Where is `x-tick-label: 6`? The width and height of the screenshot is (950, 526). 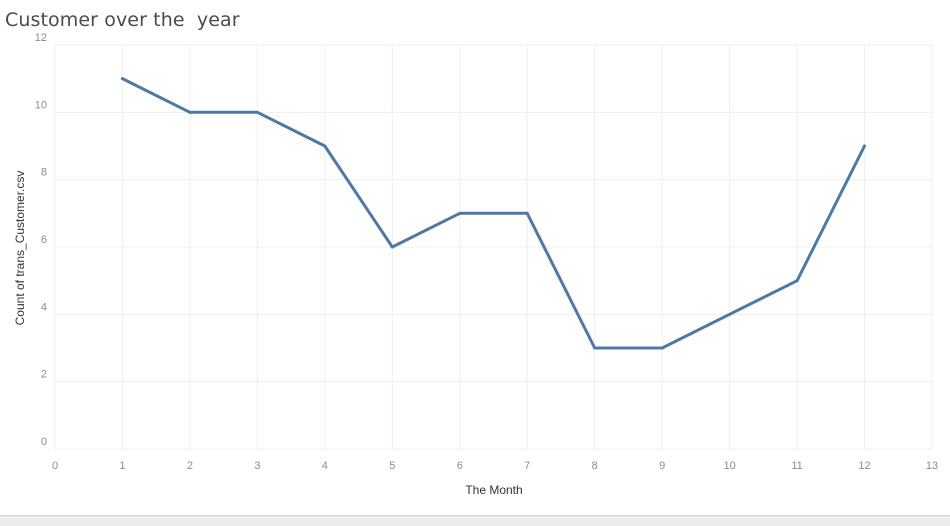 x-tick-label: 6 is located at coordinates (460, 466).